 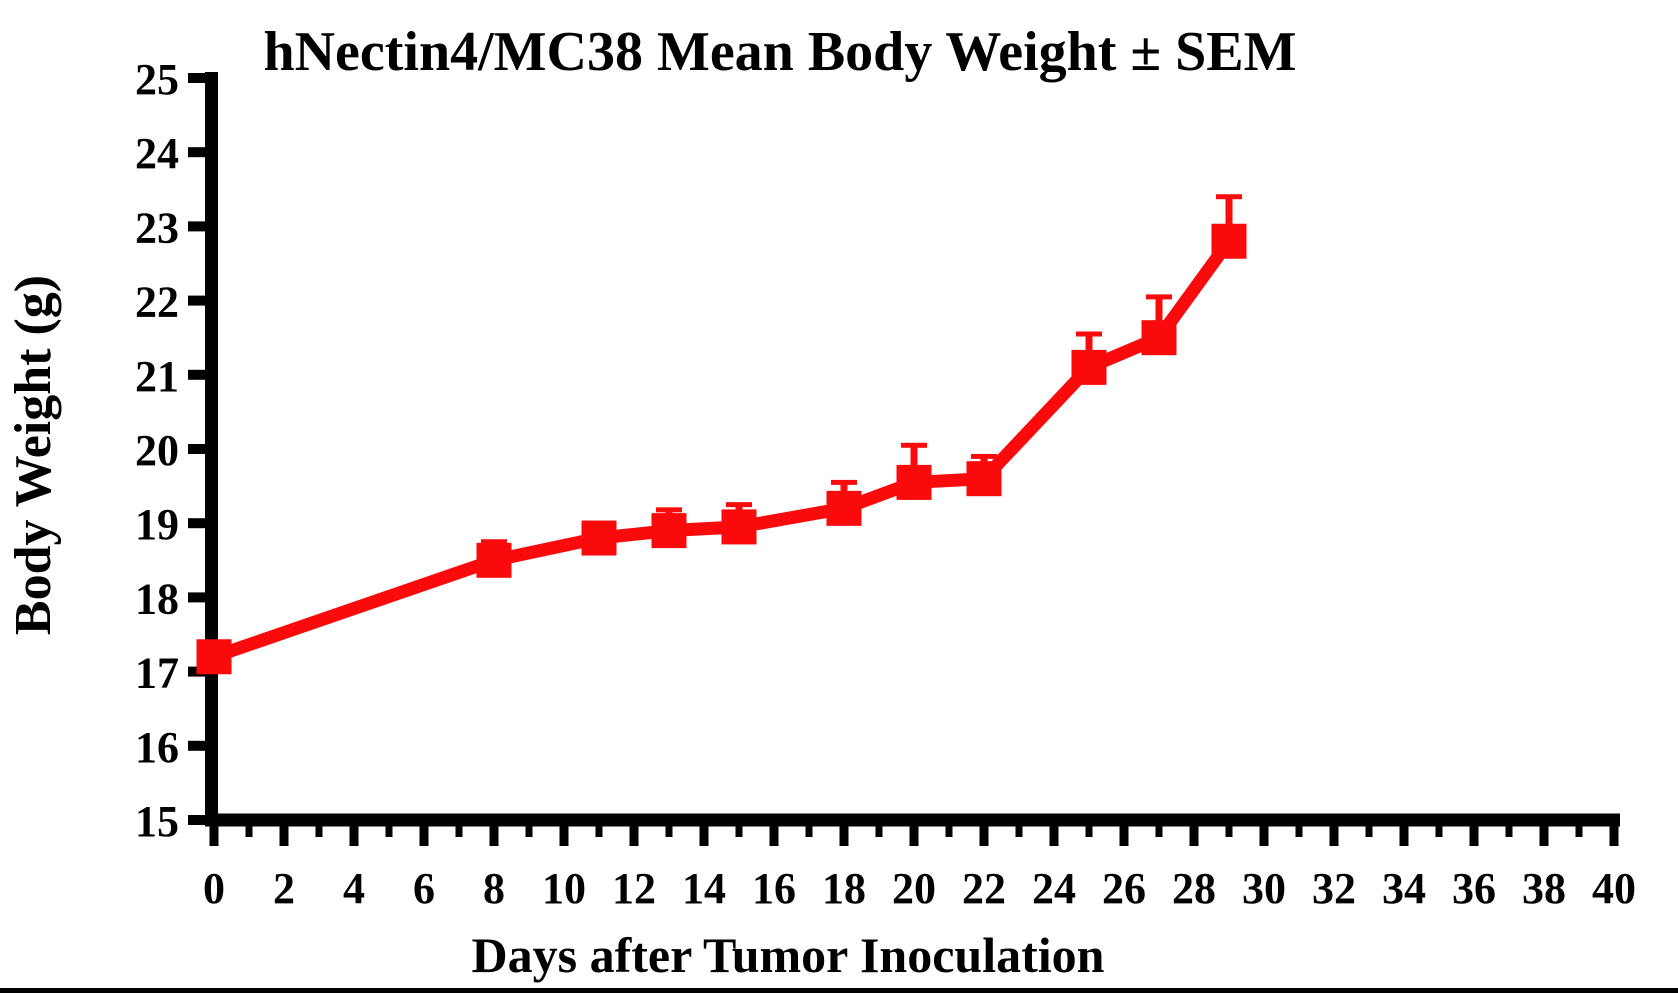 I want to click on x-tick-label: 40, so click(x=1614, y=888).